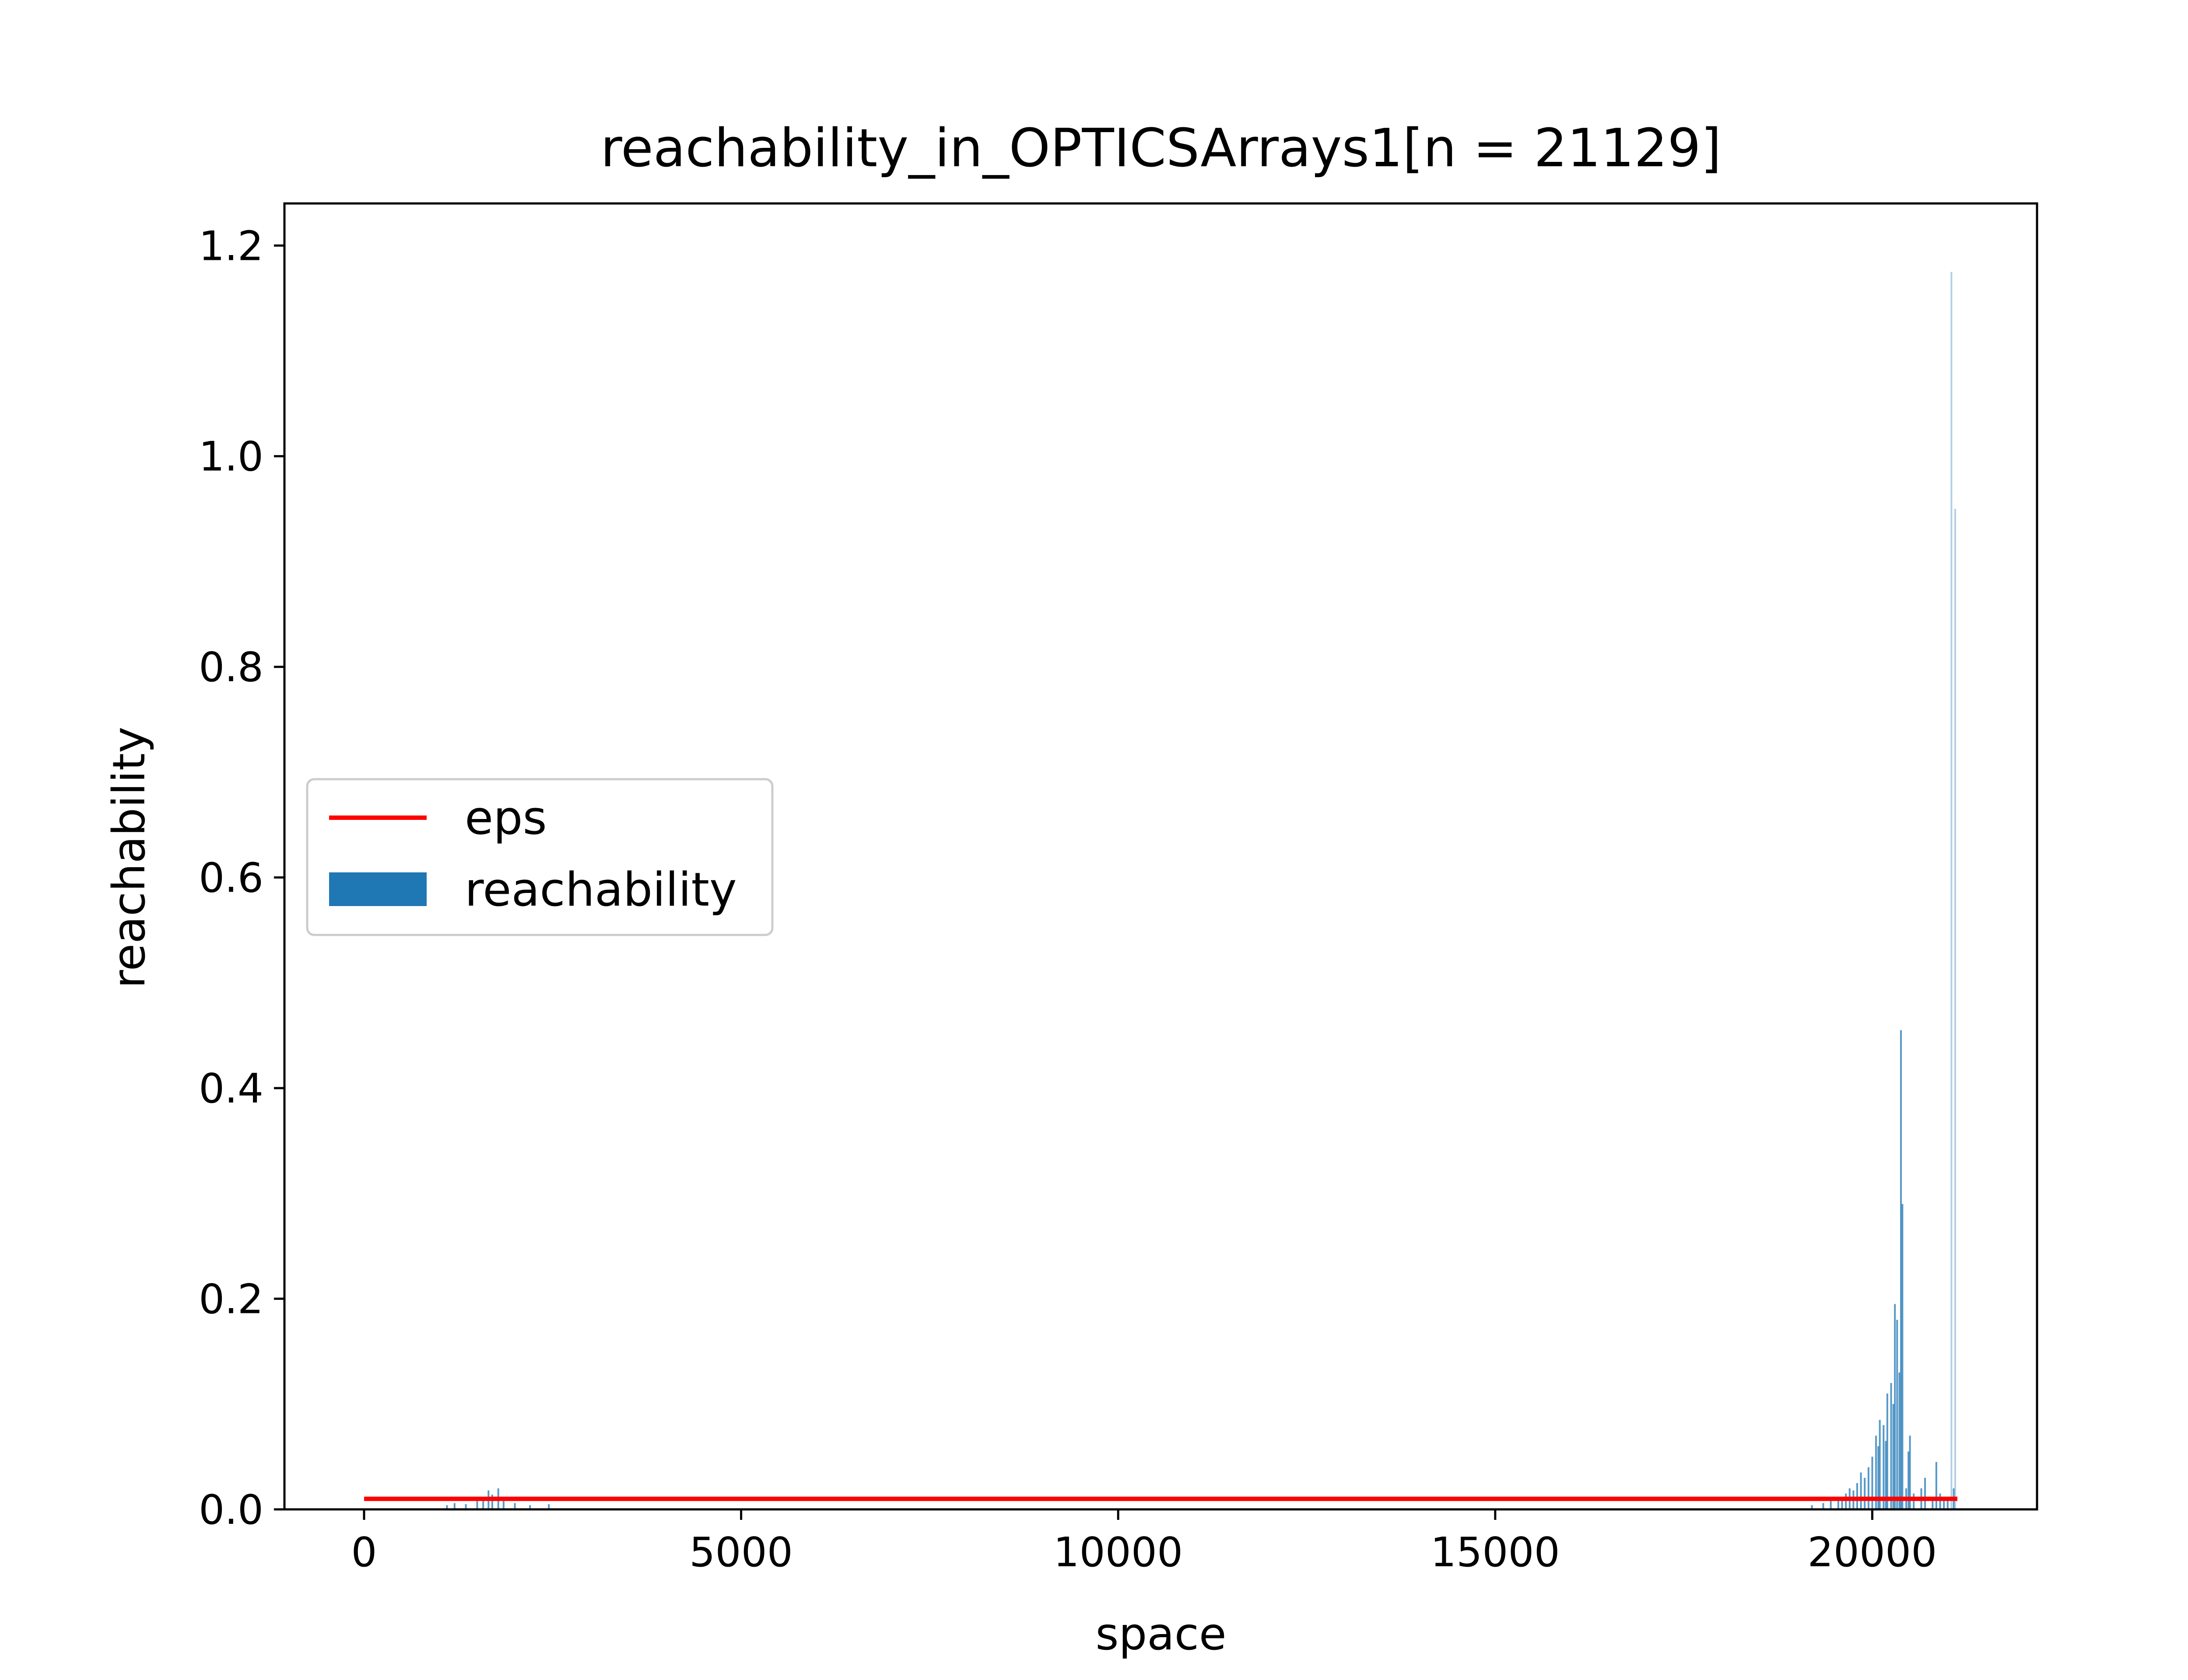 The image size is (2188, 1680). What do you see at coordinates (1161, 148) in the screenshot?
I see `chart-title: reachability_in_OPTICSArrays1[n = 21129]` at bounding box center [1161, 148].